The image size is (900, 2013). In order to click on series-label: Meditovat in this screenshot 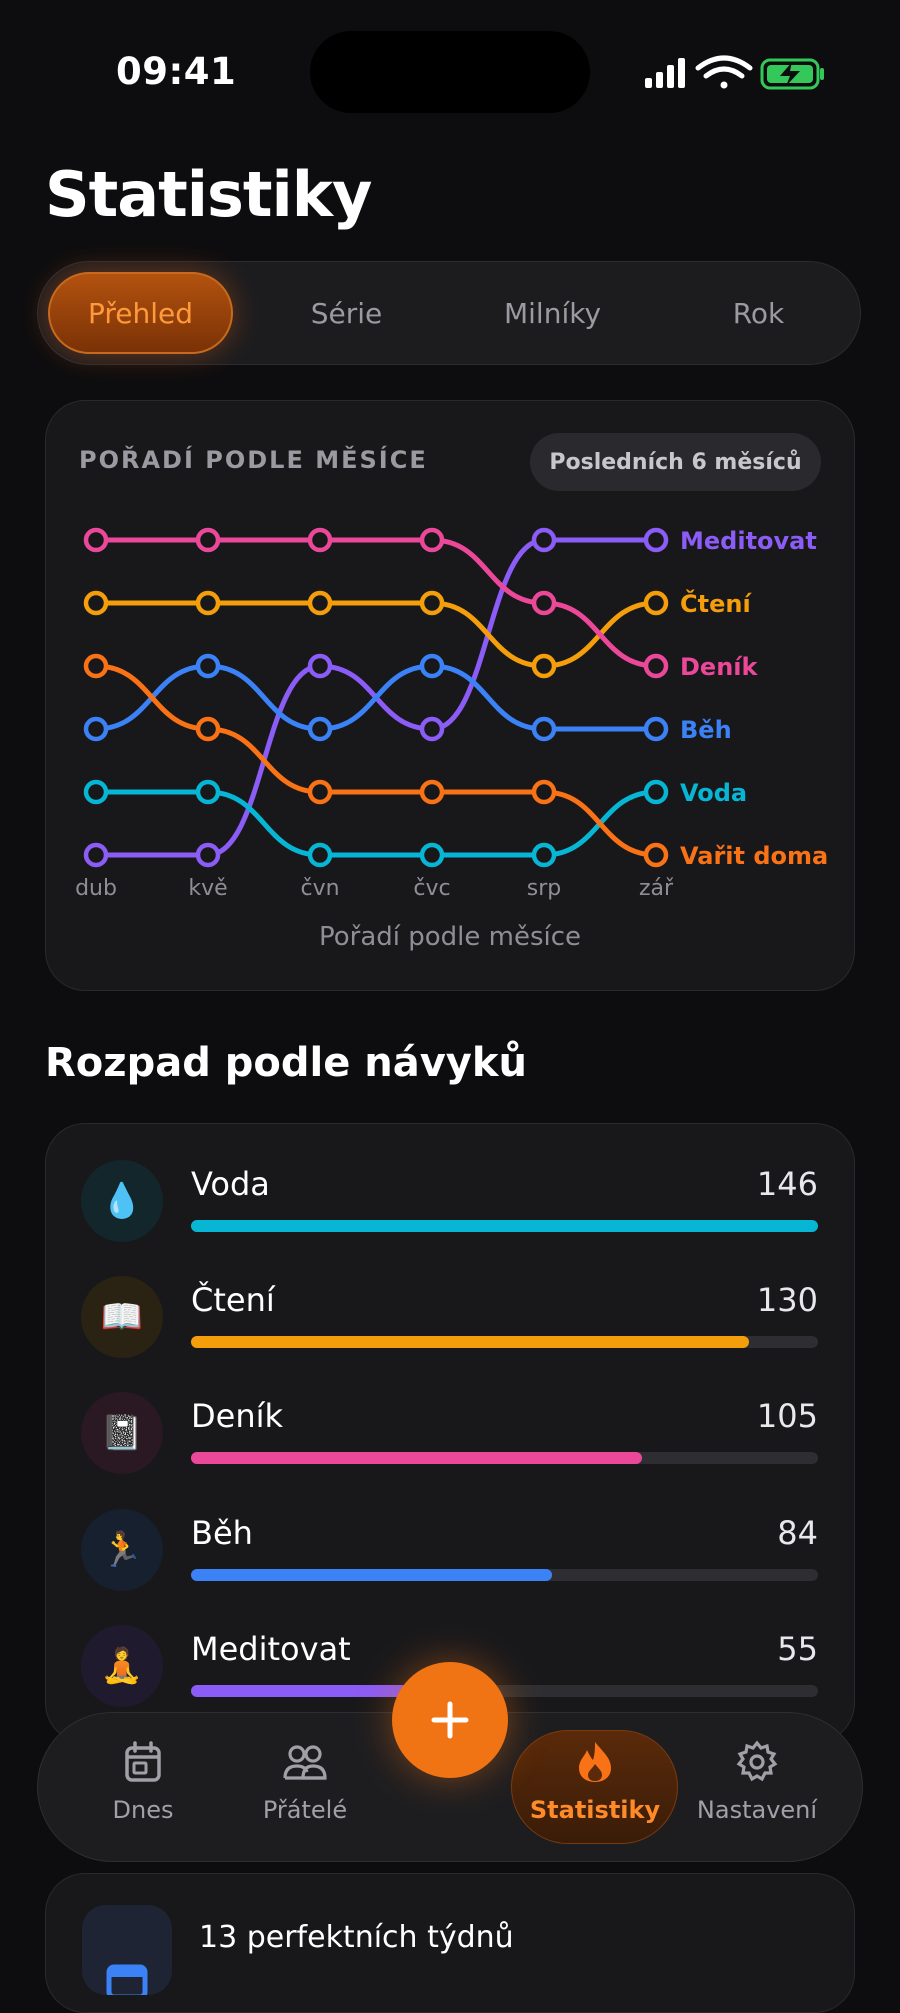, I will do `click(748, 541)`.